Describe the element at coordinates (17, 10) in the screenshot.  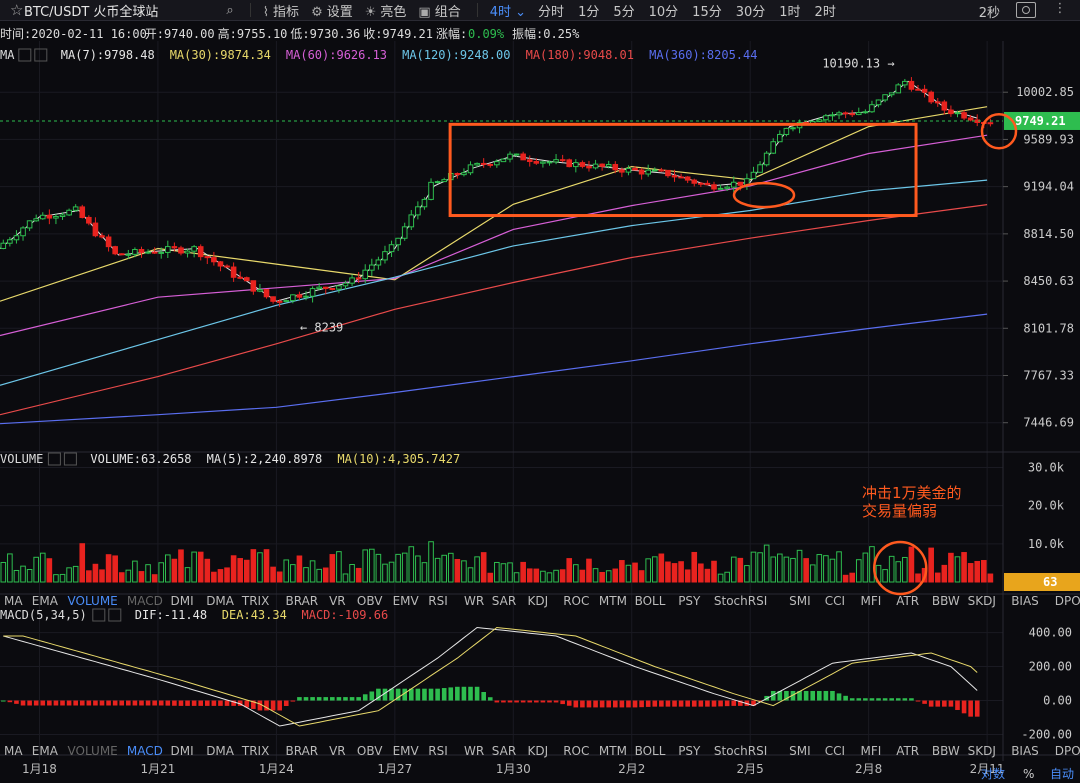
I see `star-icon: ☆` at that location.